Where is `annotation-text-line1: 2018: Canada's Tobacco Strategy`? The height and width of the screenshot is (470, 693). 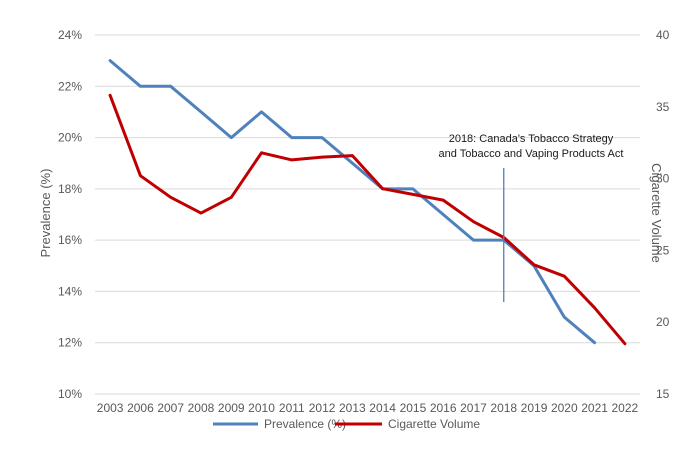
annotation-text-line1: 2018: Canada's Tobacco Strategy is located at coordinates (531, 139).